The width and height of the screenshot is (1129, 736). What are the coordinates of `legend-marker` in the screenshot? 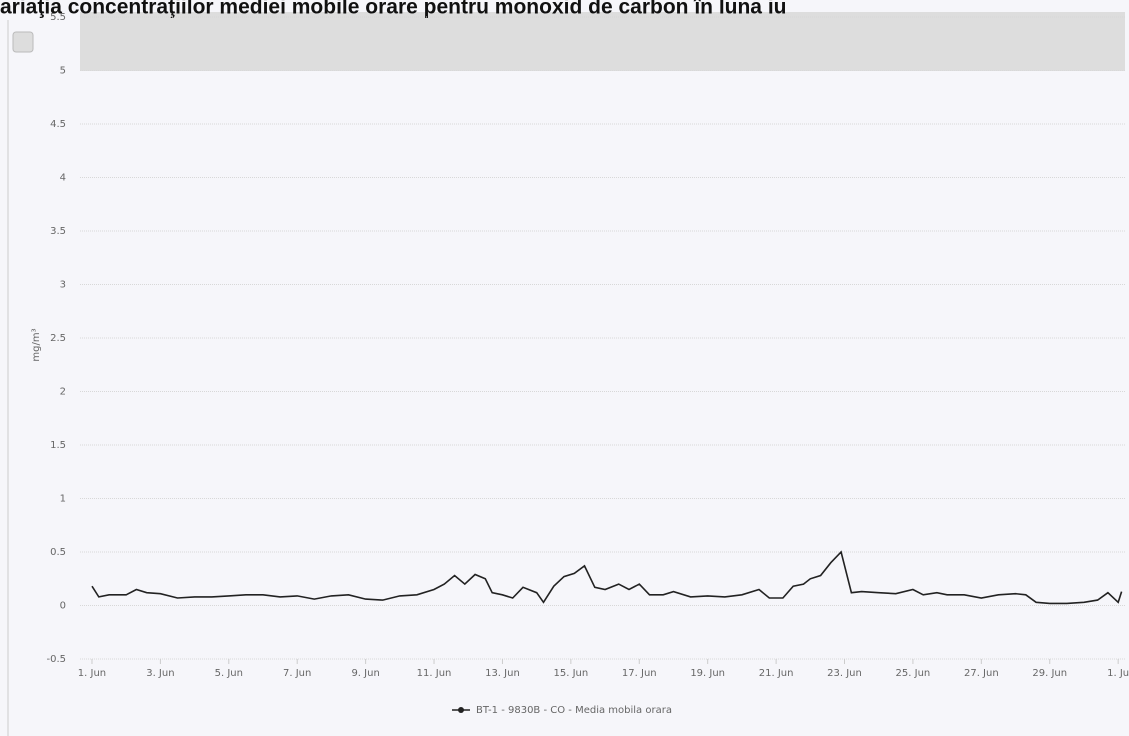 It's located at (461, 710).